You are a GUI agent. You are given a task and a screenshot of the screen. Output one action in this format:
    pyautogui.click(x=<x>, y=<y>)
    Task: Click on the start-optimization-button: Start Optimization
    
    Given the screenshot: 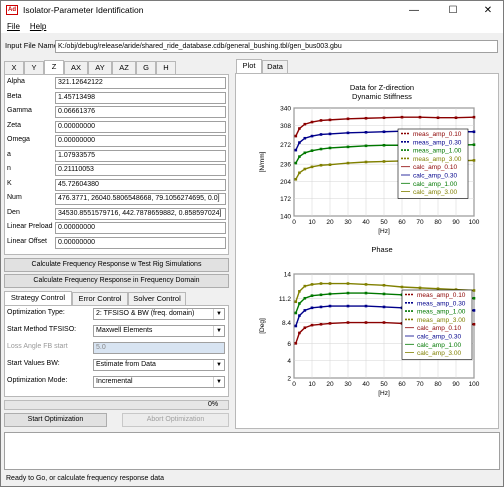 What is the action you would take?
    pyautogui.click(x=55, y=420)
    